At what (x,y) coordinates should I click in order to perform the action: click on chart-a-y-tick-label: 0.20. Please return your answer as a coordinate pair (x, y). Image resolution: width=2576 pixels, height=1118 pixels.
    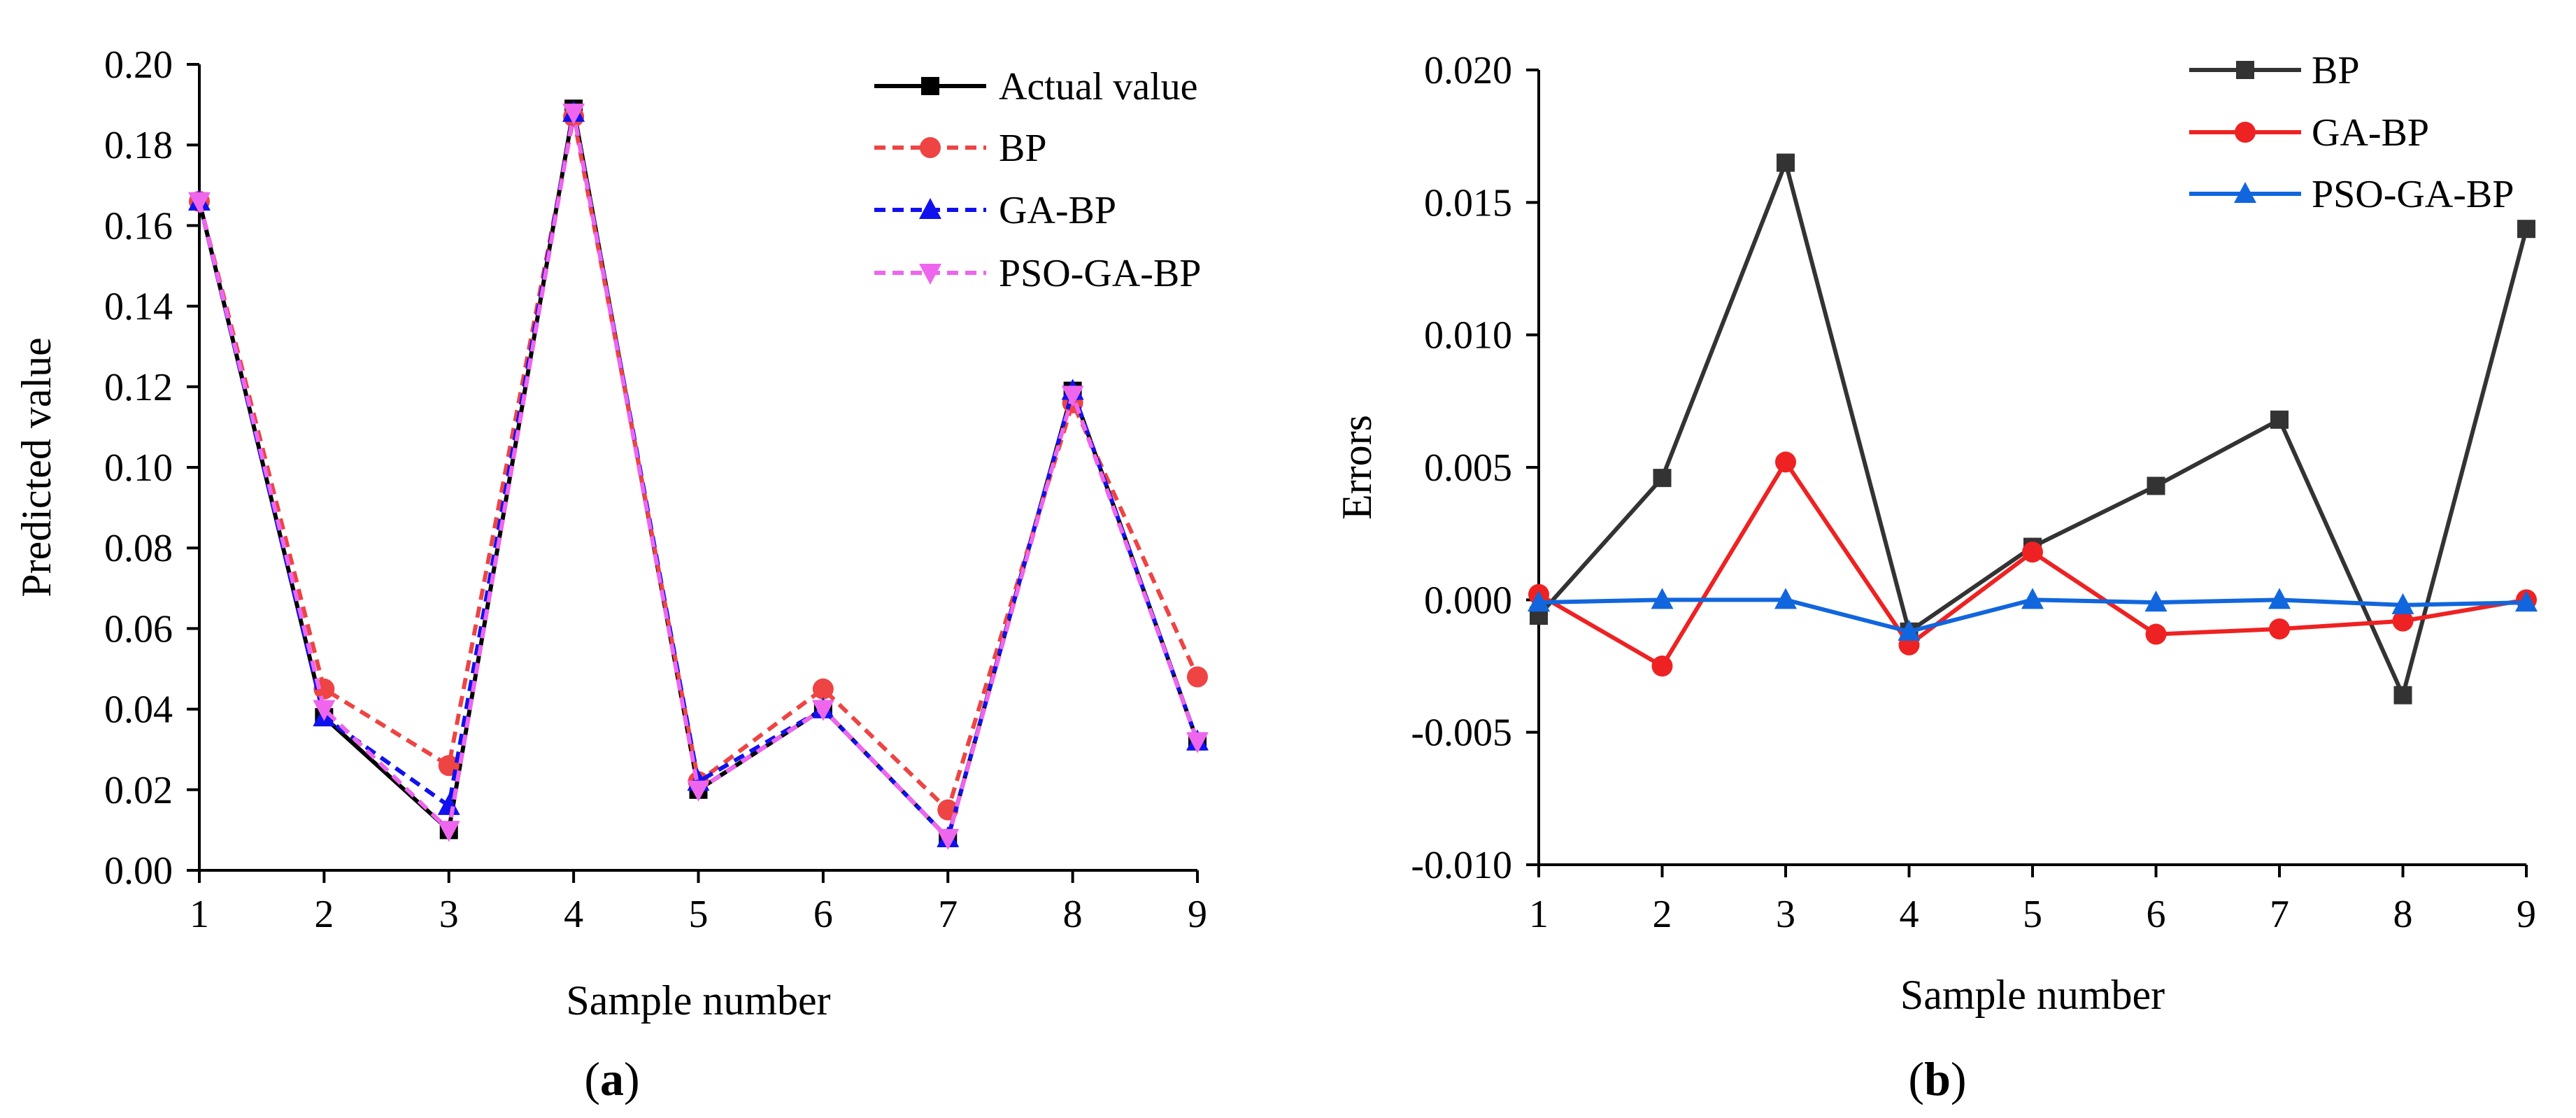
    Looking at the image, I should click on (138, 65).